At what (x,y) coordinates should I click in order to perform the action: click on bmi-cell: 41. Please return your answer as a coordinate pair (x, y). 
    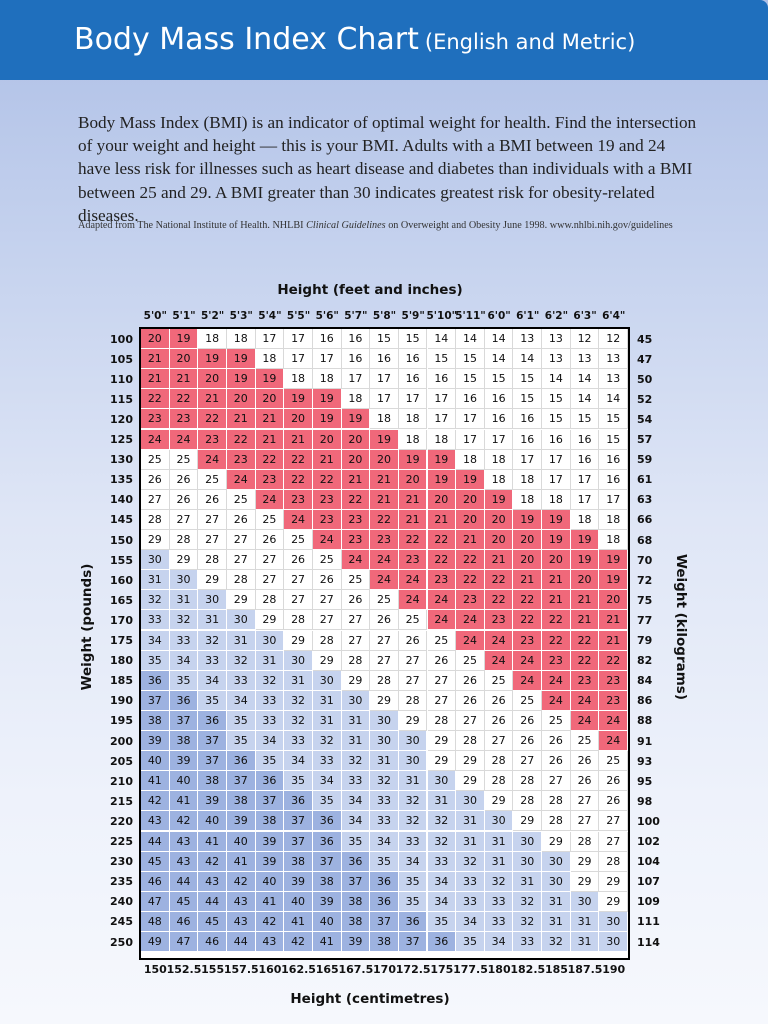
    Looking at the image, I should click on (241, 861).